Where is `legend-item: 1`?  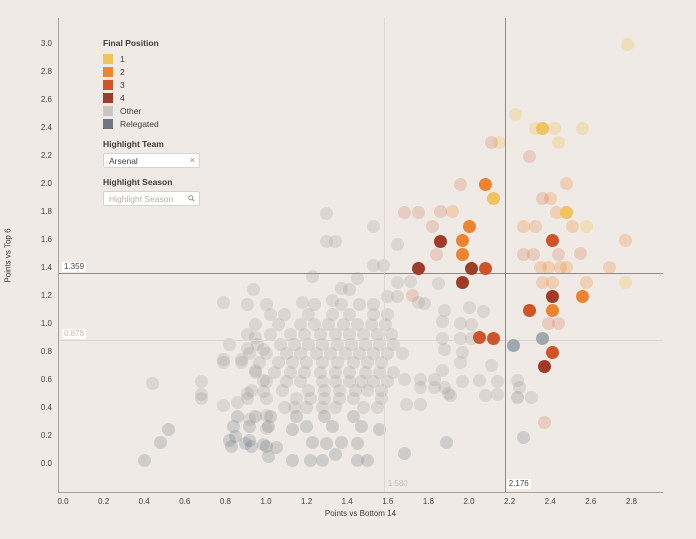 legend-item: 1 is located at coordinates (163, 58).